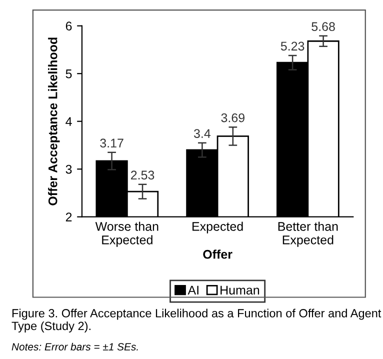 The image size is (383, 359). Describe the element at coordinates (54, 122) in the screenshot. I see `y-axis-title: Offer Acceptance Likelihood` at that location.